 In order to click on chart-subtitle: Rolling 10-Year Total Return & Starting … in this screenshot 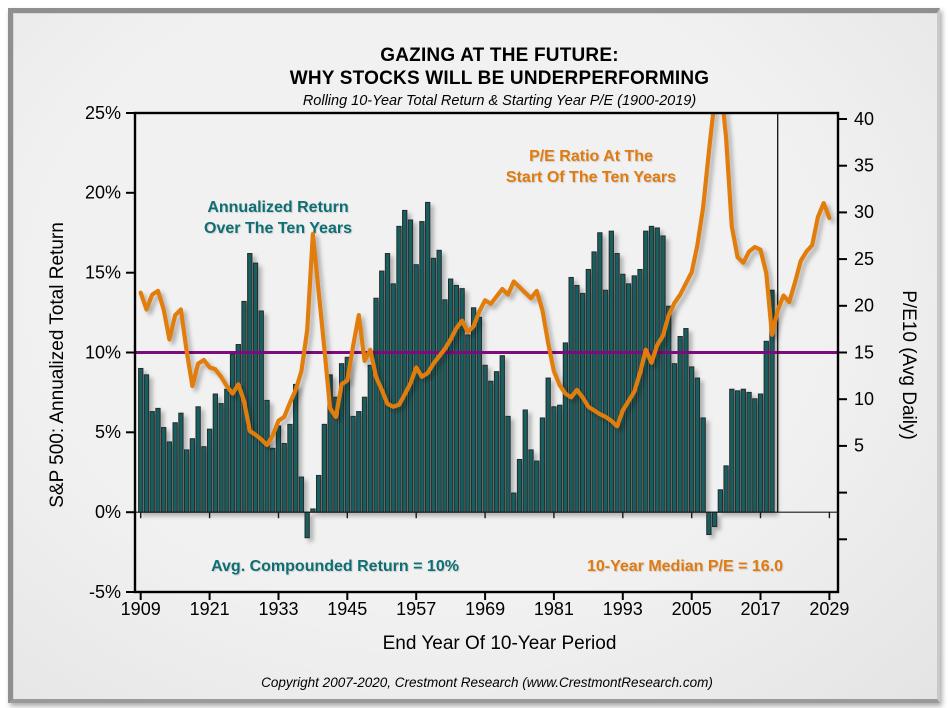, I will do `click(499, 101)`.